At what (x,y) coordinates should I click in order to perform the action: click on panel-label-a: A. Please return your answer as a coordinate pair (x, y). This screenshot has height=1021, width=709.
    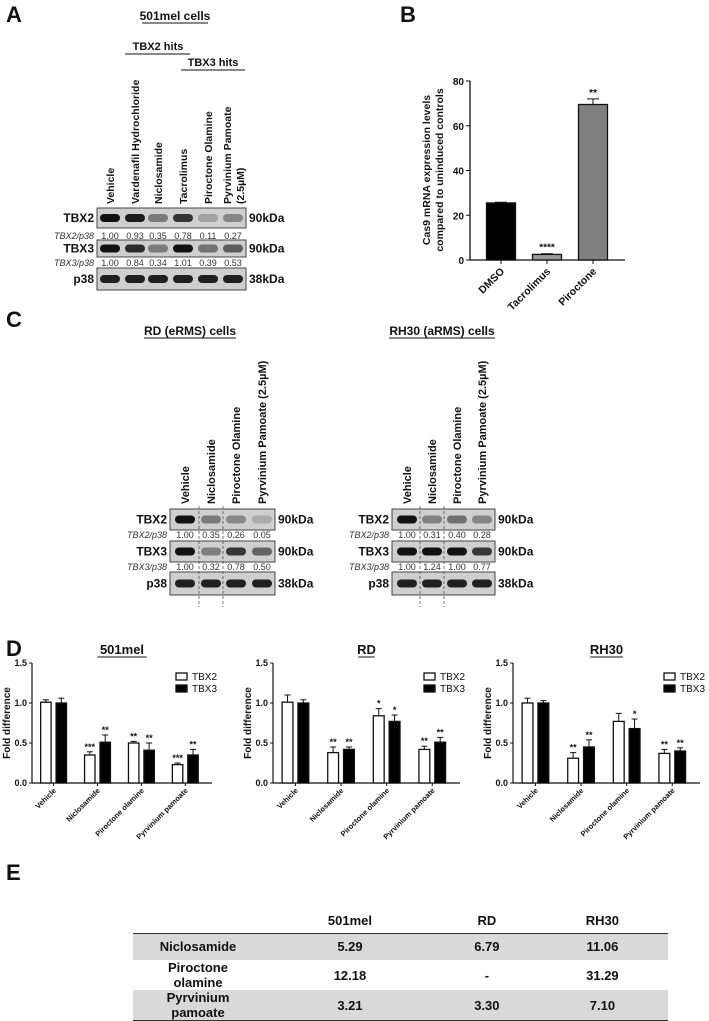
    Looking at the image, I should click on (14, 14).